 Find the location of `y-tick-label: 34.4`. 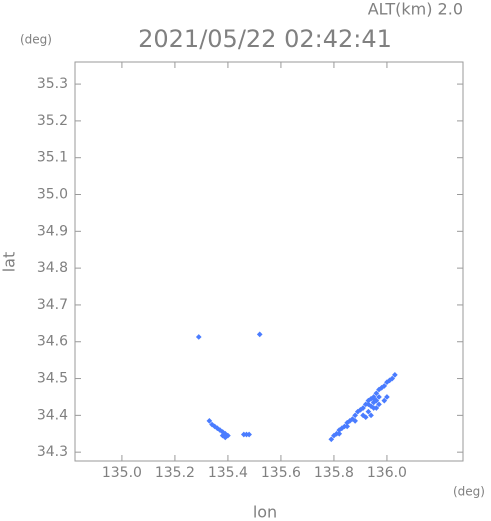

y-tick-label: 34.4 is located at coordinates (52, 415).